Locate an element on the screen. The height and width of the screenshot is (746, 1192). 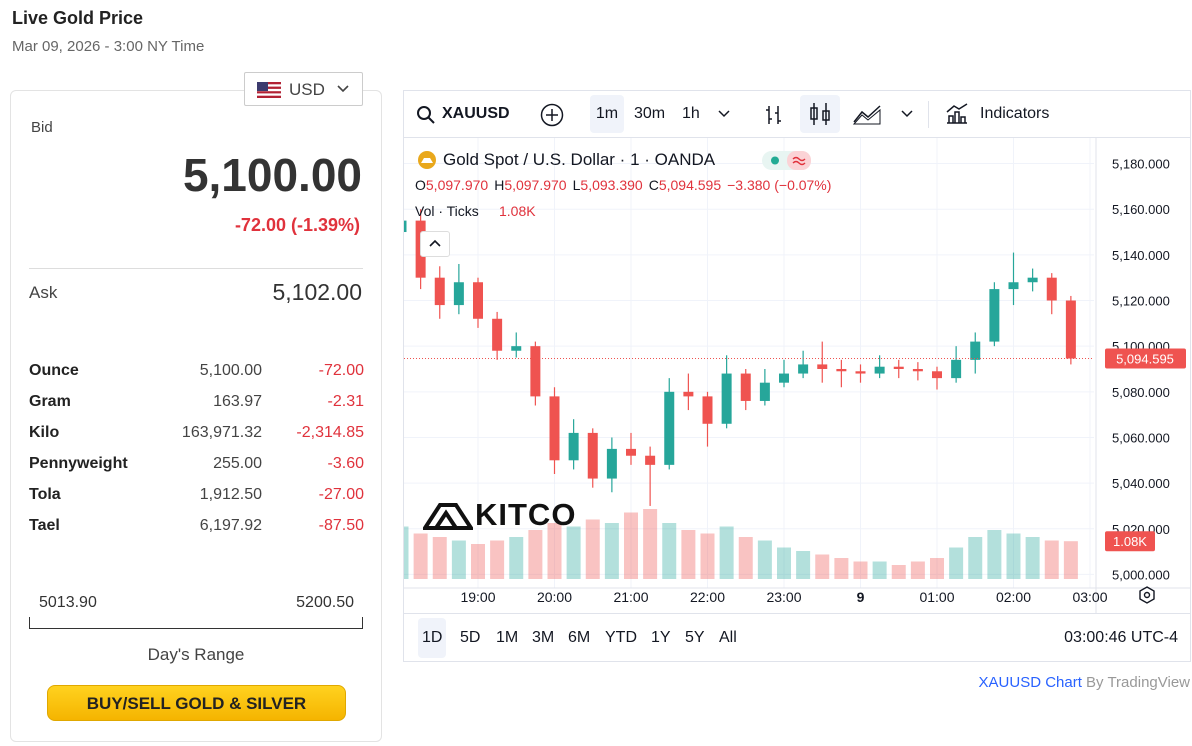
y-tick-label: 5,000.000 is located at coordinates (1141, 574).